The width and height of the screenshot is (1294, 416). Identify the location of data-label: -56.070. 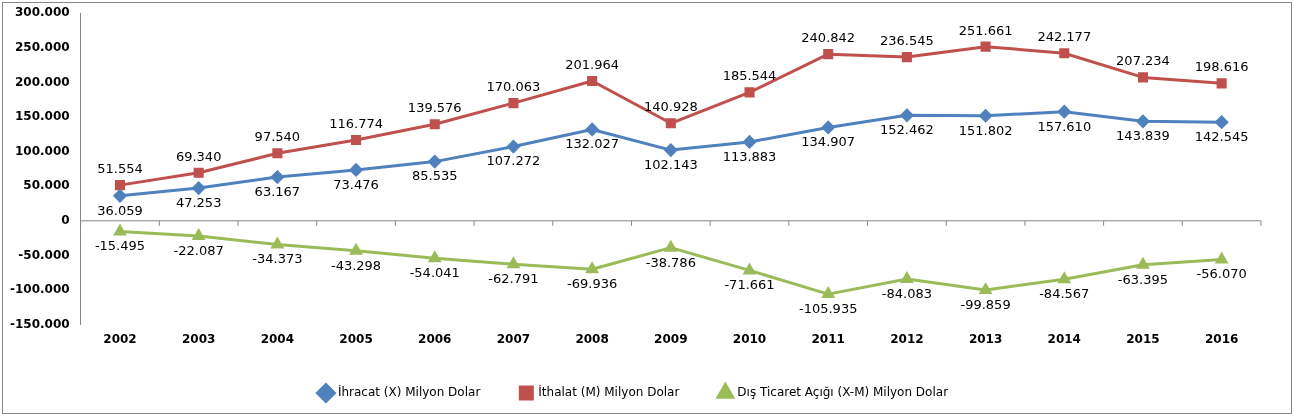
(1221, 274).